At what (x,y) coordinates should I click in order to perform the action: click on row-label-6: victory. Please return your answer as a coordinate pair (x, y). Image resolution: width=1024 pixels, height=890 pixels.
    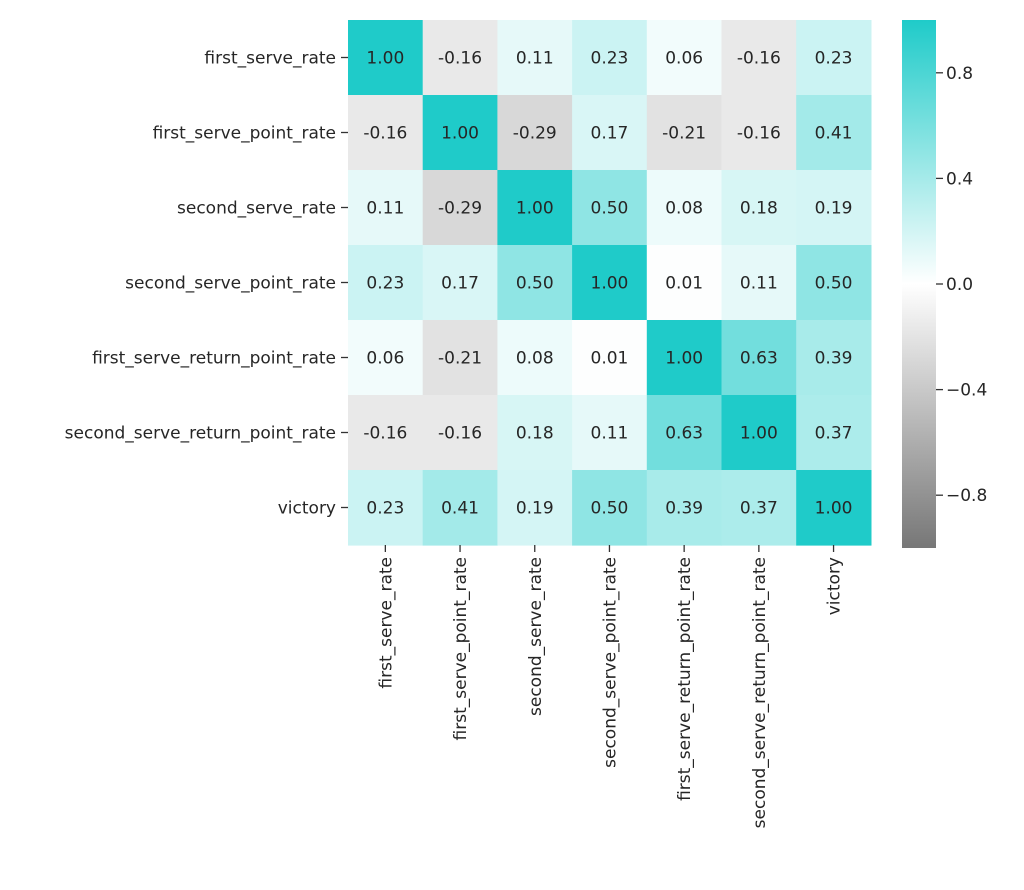
    Looking at the image, I should click on (307, 509).